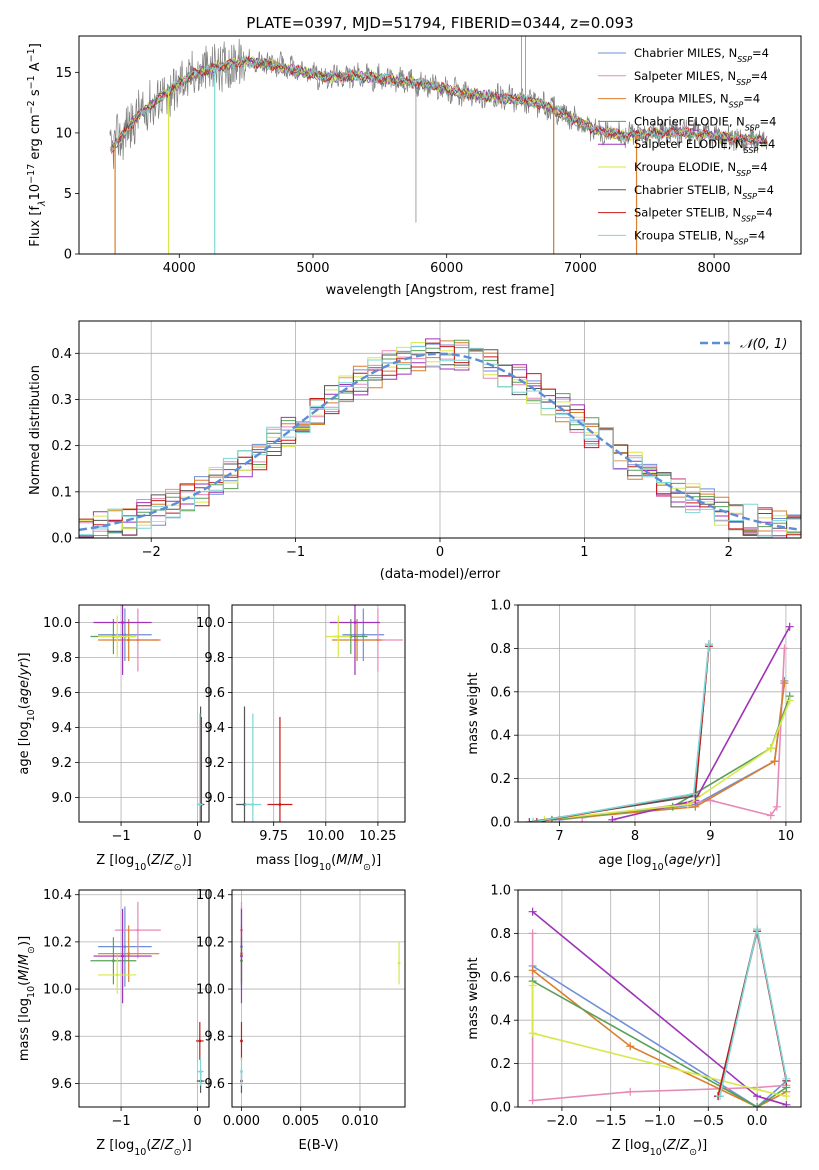  Describe the element at coordinates (318, 863) in the screenshot. I see `x-axis-label: mass [log10(M/M⊙)]` at that location.